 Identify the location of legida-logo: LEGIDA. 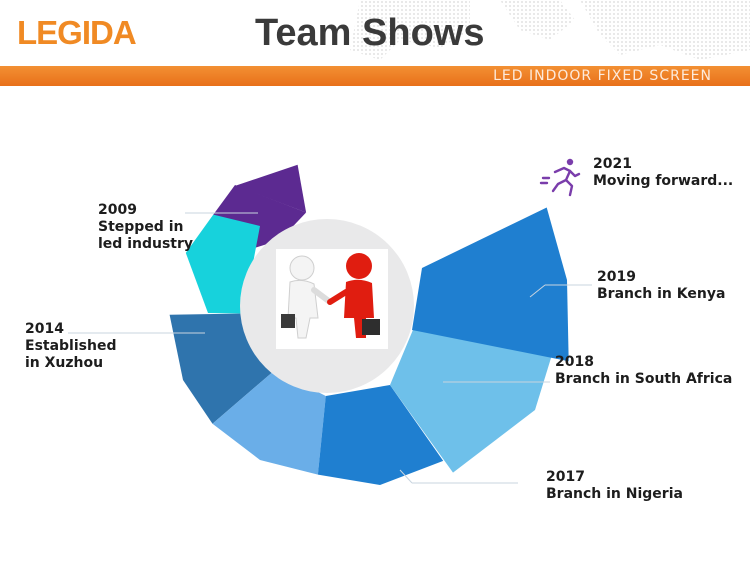
(77, 32).